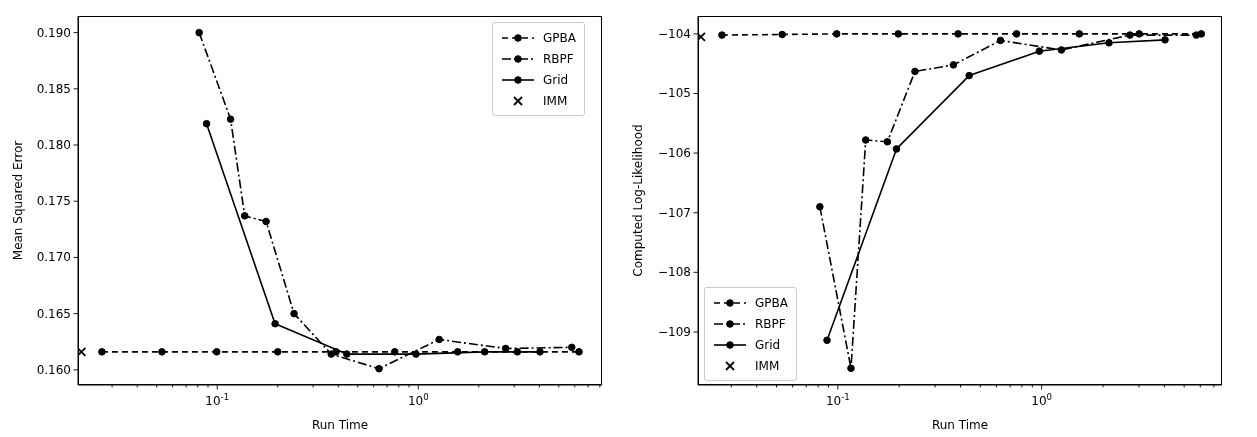 This screenshot has width=1257, height=437. Describe the element at coordinates (53, 313) in the screenshot. I see `y-tick-label: 0.165` at that location.